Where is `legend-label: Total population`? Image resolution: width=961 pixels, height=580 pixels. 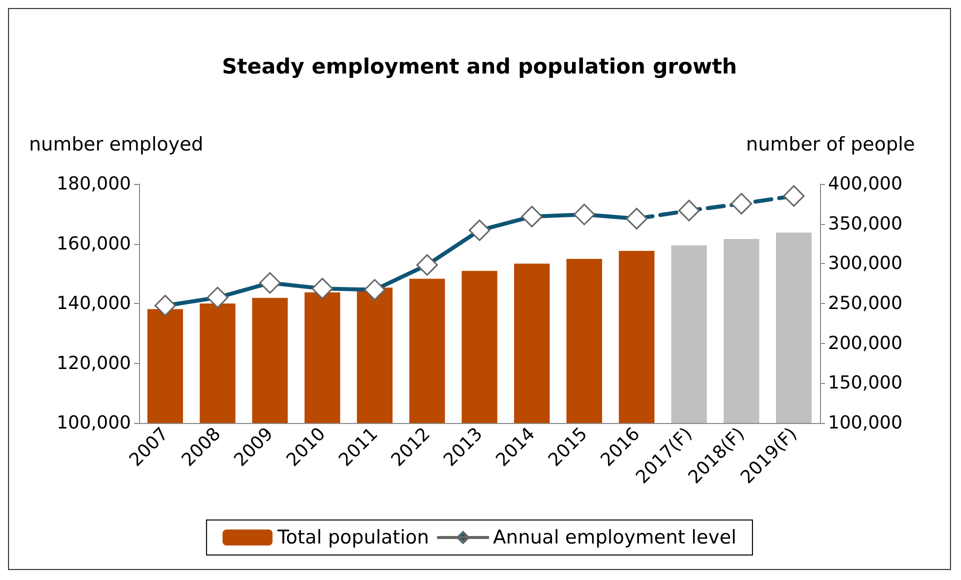 legend-label: Total population is located at coordinates (353, 537).